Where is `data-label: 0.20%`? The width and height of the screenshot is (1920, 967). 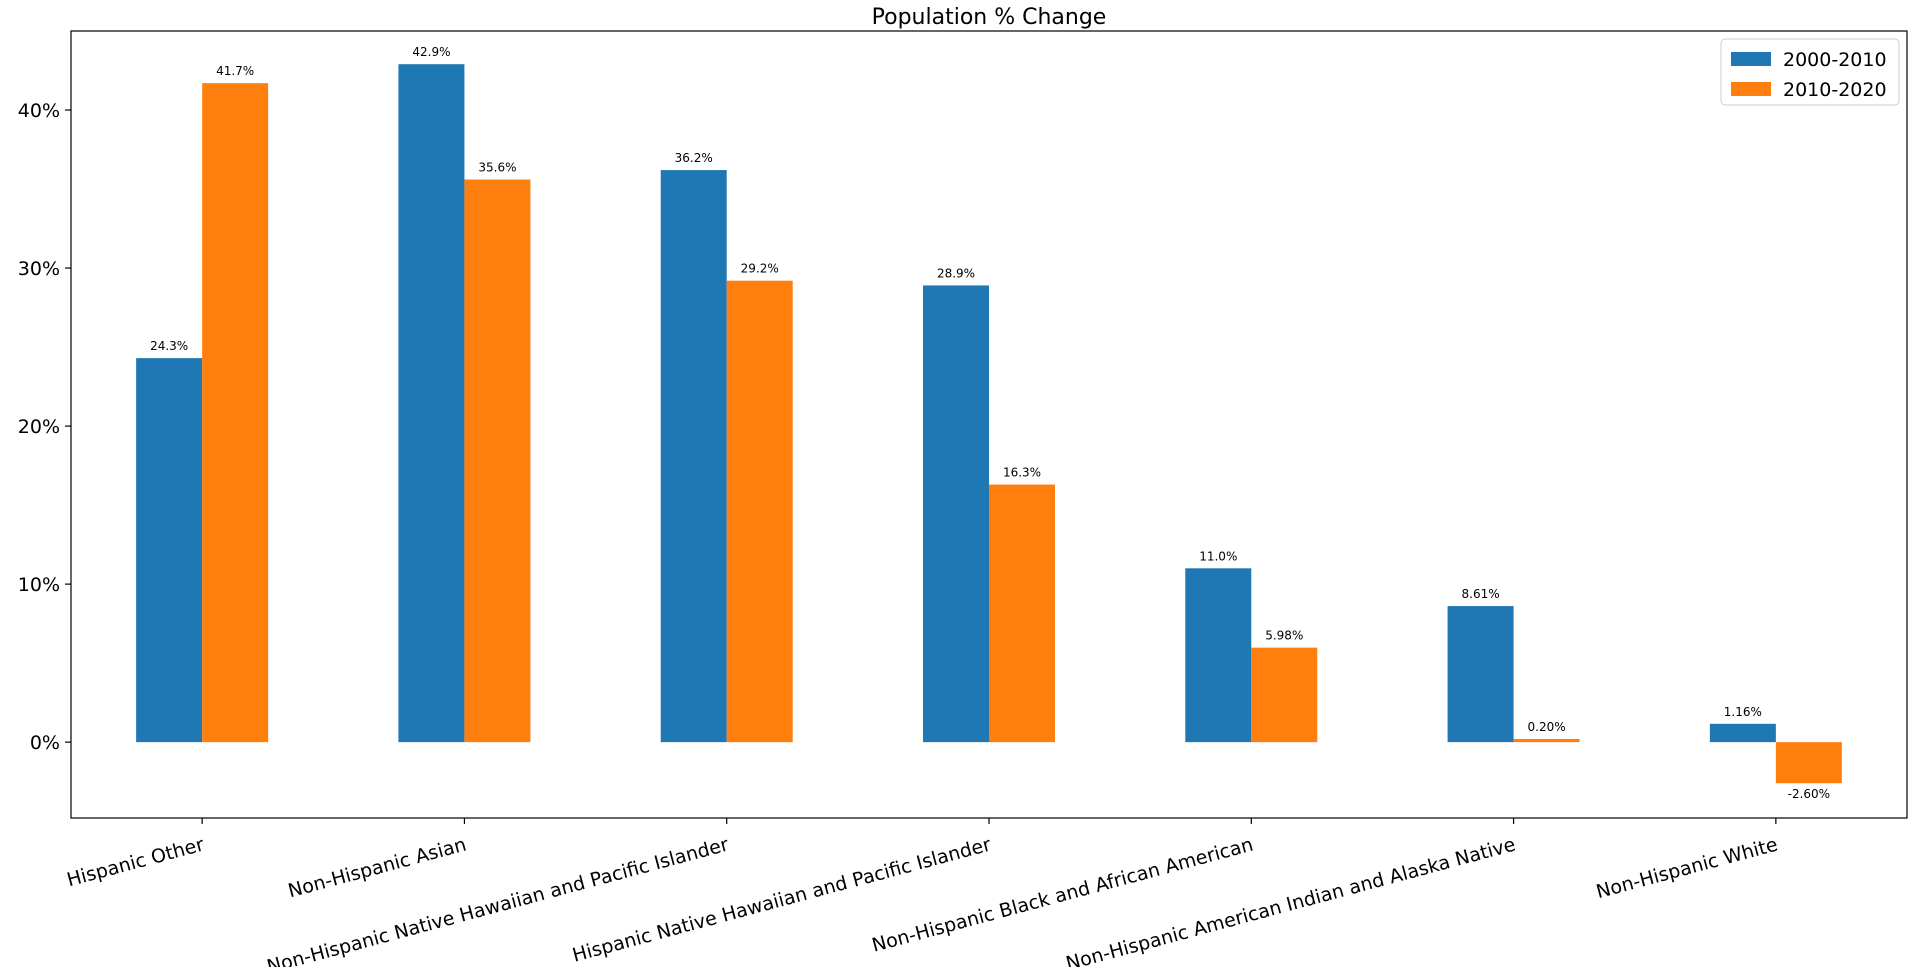
data-label: 0.20% is located at coordinates (1547, 727).